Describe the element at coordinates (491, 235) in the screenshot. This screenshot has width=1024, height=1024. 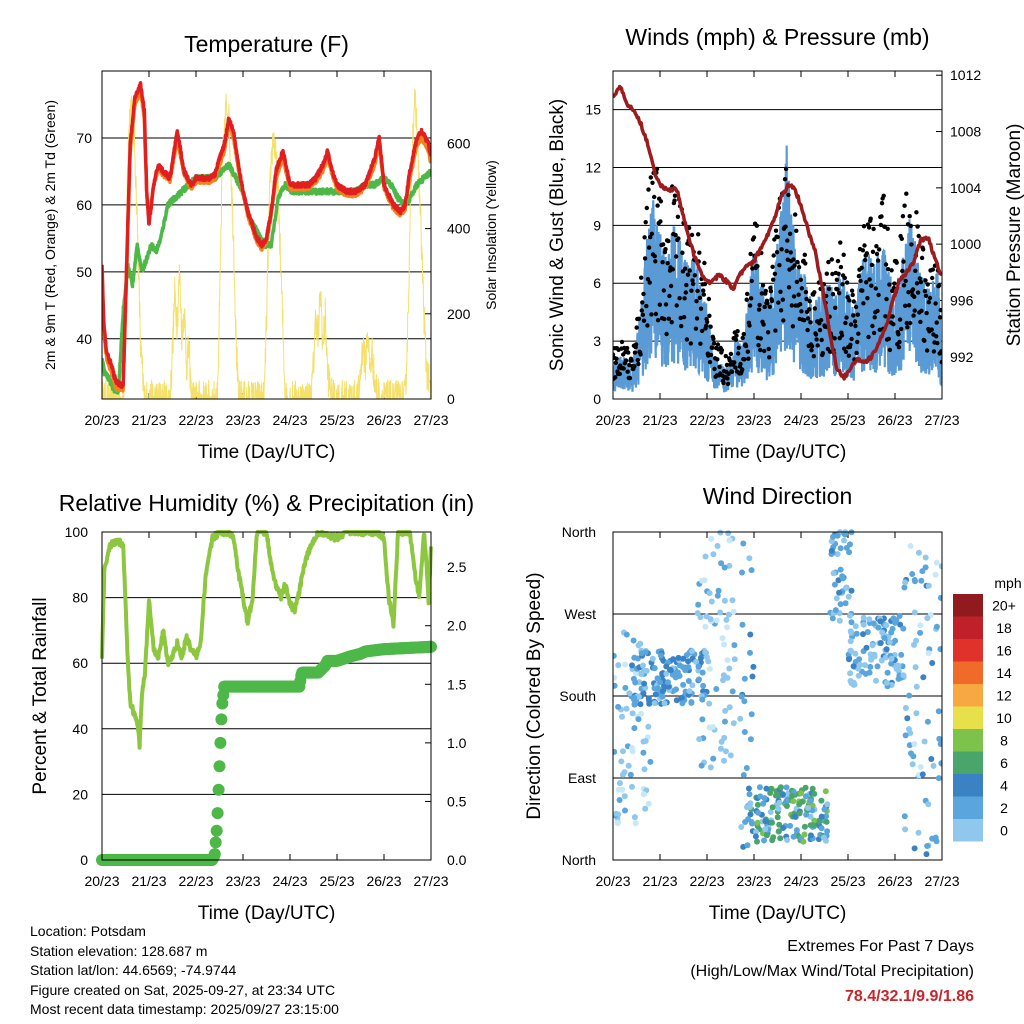
I see `temperature-ylabel-right: Solar Insolation (Yellow)` at that location.